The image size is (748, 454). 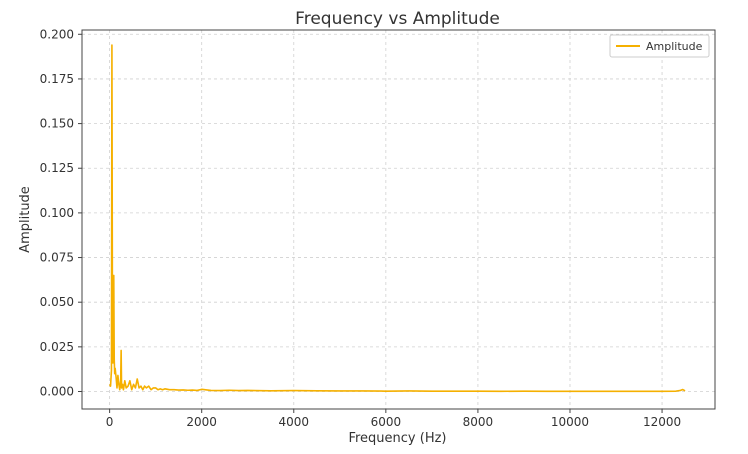 I want to click on y-tick-label: 0.025, so click(x=57, y=347).